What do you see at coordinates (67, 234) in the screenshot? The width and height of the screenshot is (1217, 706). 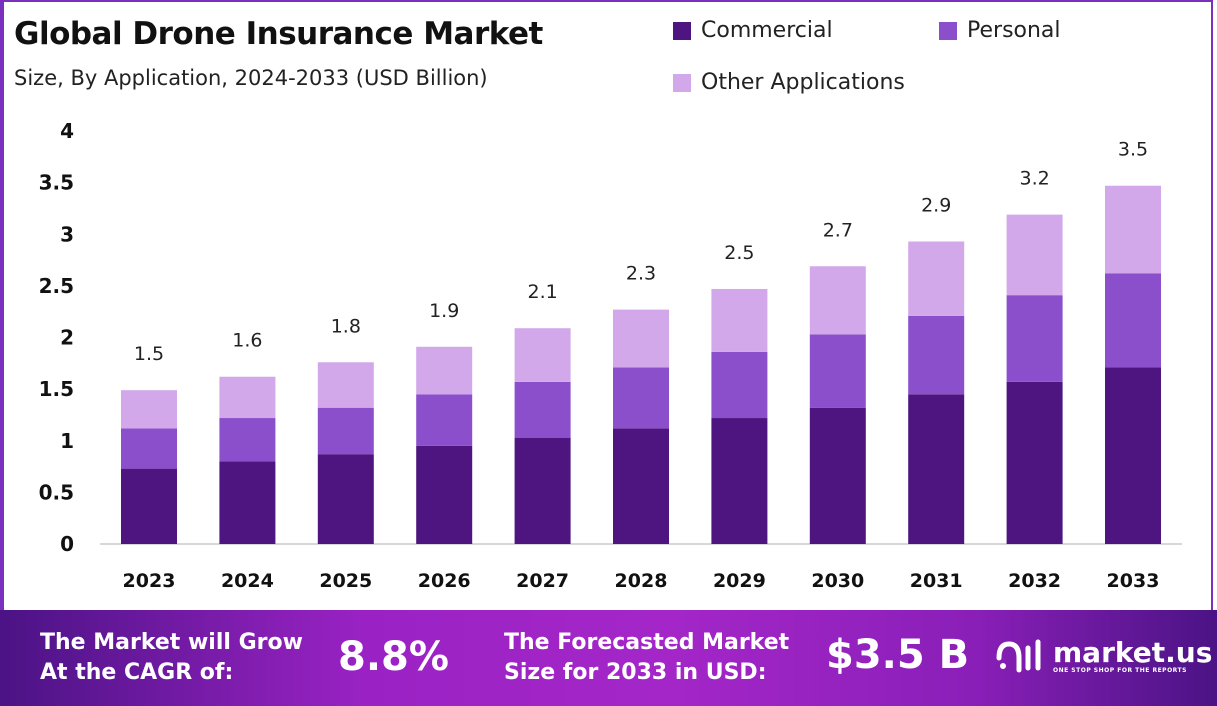 I see `y-tick-label: 3` at bounding box center [67, 234].